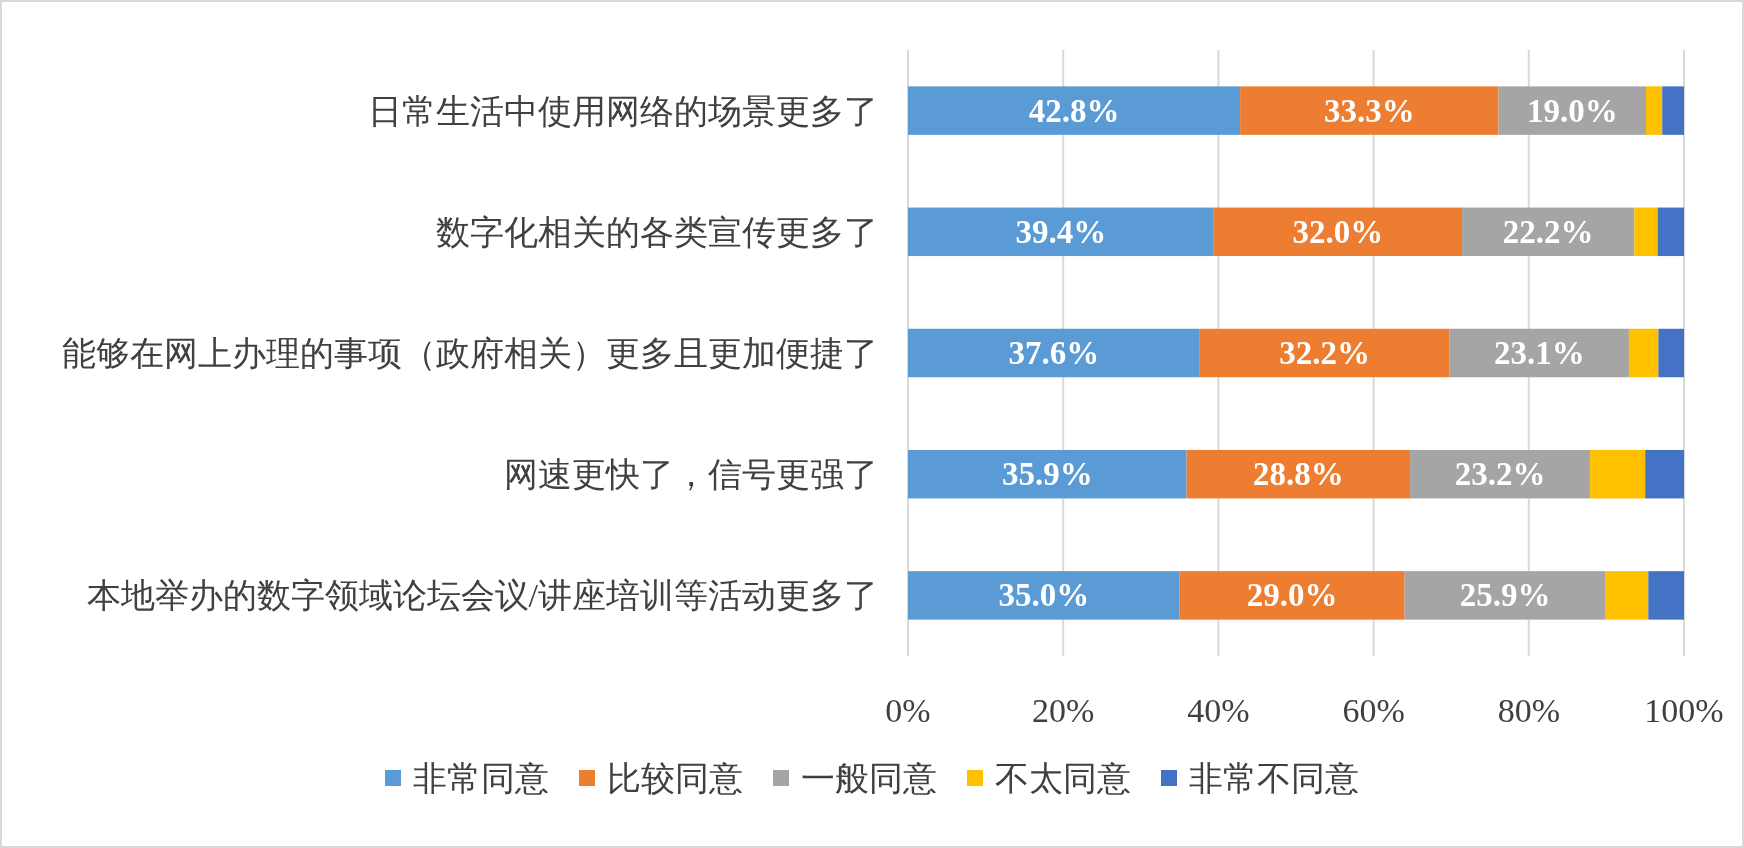  What do you see at coordinates (482, 596) in the screenshot?
I see `y-tick-label: 本地举办的数字领域论坛会议/讲座培训等活动更多了` at bounding box center [482, 596].